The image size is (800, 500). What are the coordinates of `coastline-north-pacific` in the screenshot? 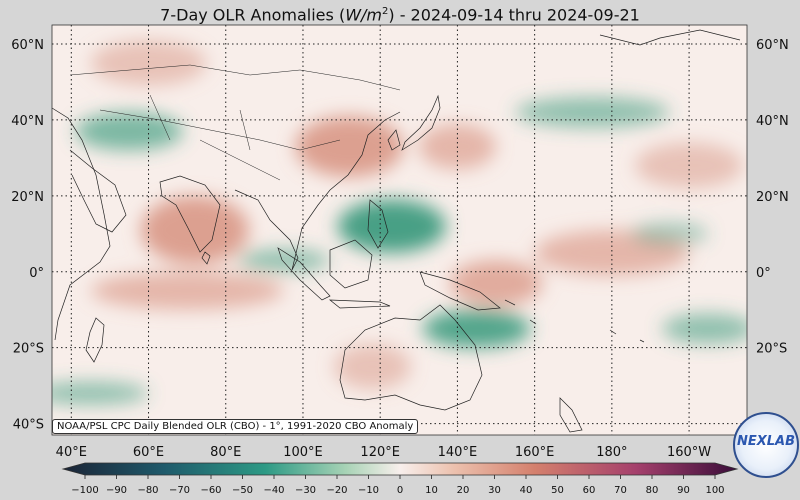 It's located at (670, 37).